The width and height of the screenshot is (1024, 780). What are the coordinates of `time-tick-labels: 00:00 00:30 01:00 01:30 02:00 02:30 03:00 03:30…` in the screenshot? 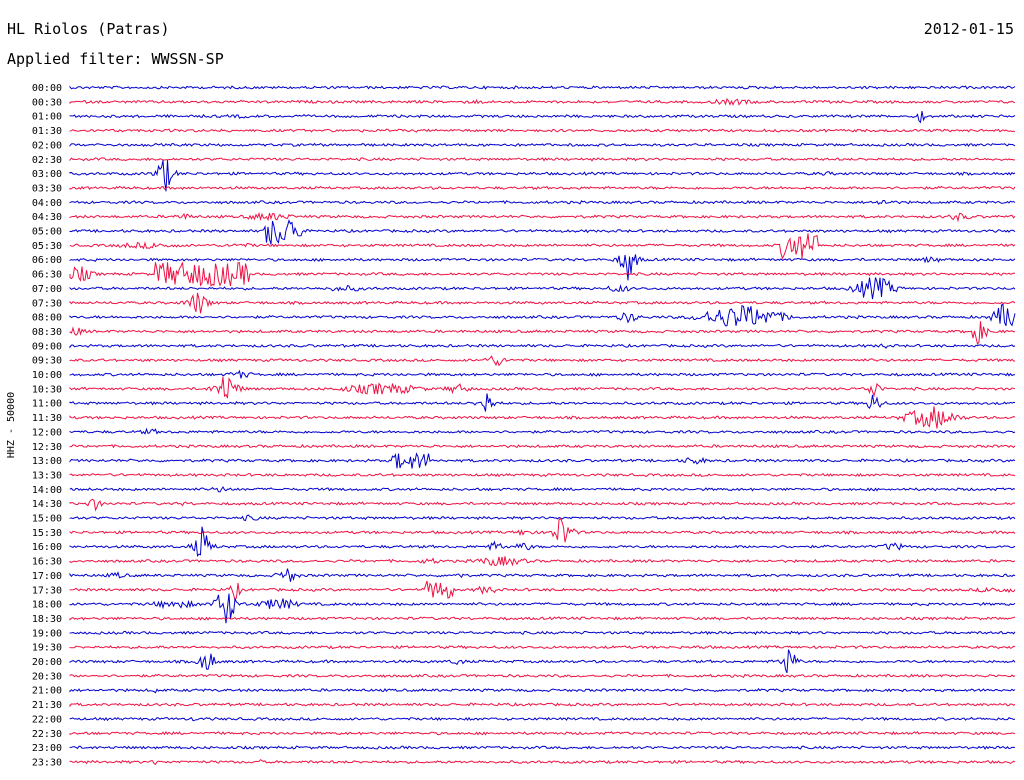 It's located at (47, 425).